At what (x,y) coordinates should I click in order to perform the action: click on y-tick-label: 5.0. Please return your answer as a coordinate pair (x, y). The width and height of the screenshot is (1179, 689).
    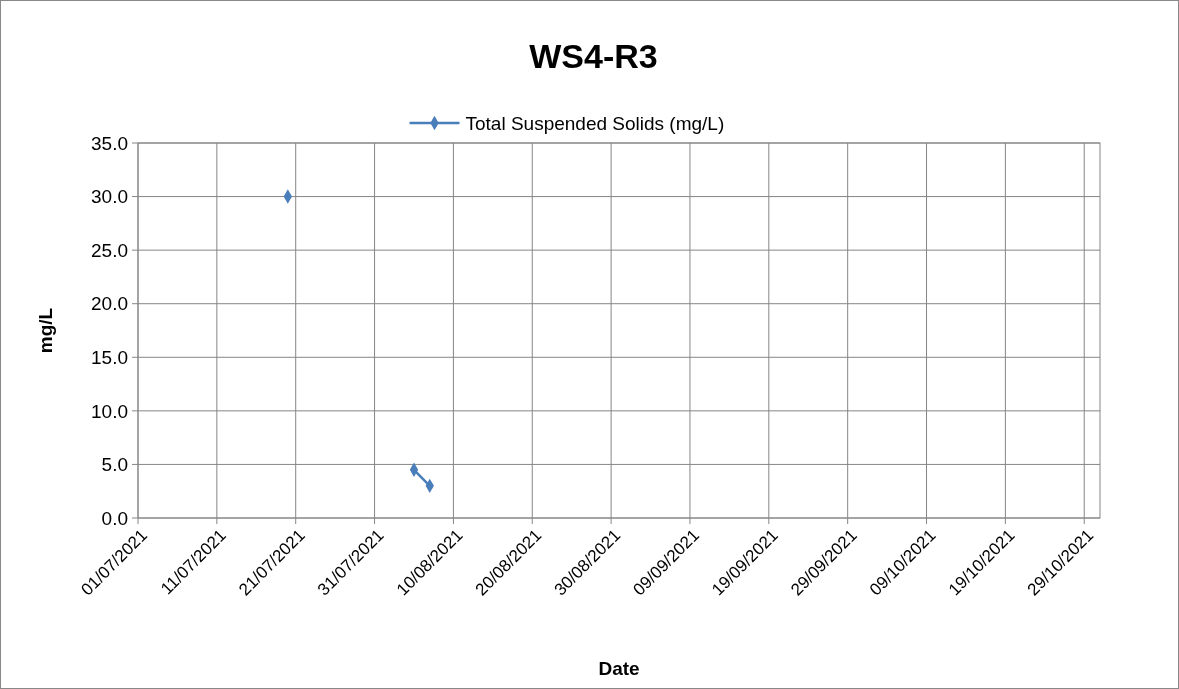
    Looking at the image, I should click on (114, 465).